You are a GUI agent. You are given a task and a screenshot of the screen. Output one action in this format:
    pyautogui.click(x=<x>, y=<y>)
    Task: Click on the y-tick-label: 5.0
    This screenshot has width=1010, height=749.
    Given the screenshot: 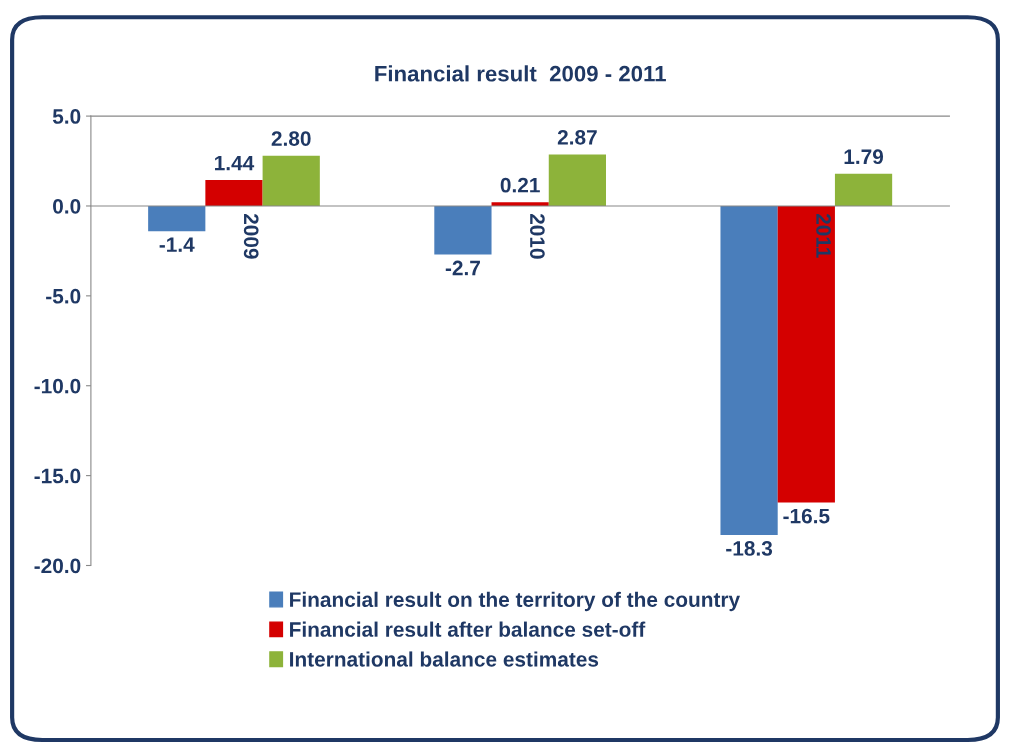 What is the action you would take?
    pyautogui.click(x=66, y=116)
    